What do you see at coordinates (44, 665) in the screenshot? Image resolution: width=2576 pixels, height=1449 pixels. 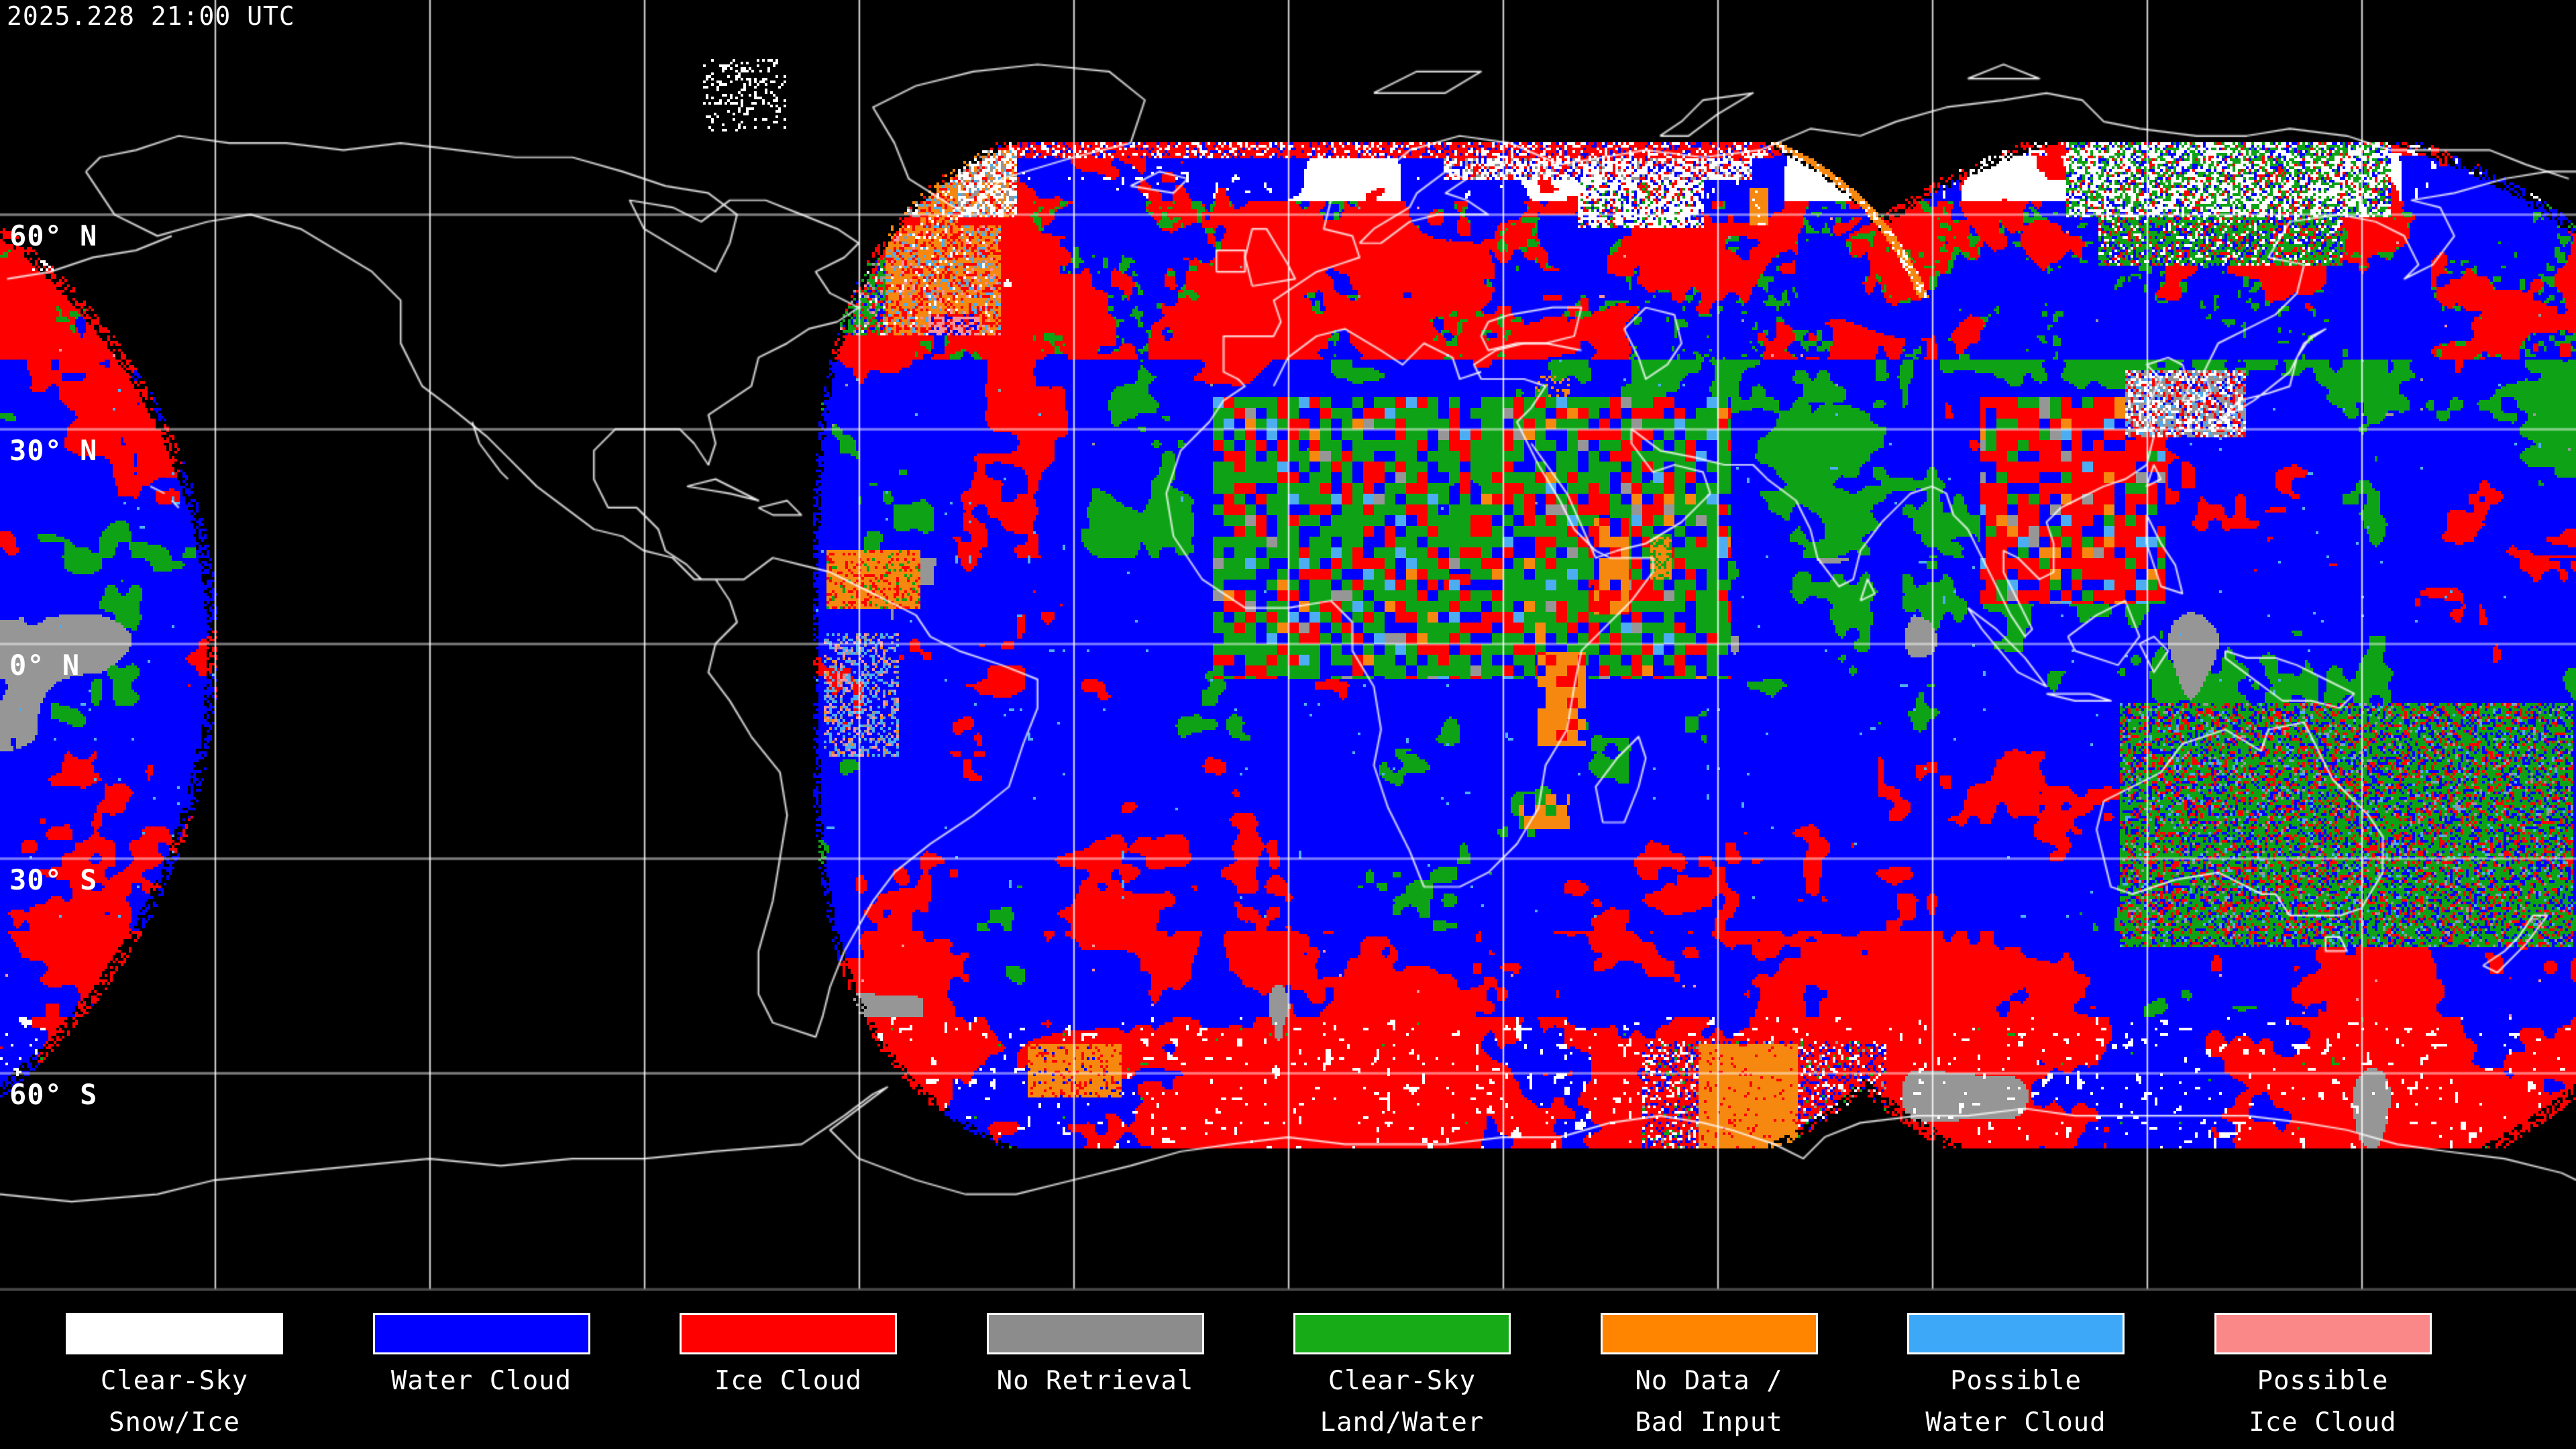 I see `latitude-label: 0° N` at bounding box center [44, 665].